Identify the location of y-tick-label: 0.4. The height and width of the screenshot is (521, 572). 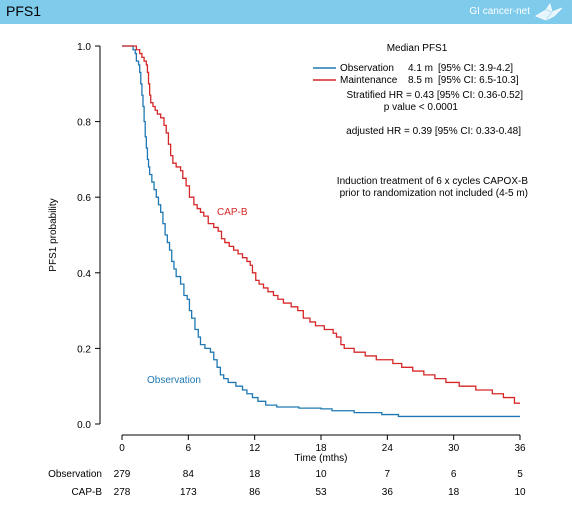
(84, 274).